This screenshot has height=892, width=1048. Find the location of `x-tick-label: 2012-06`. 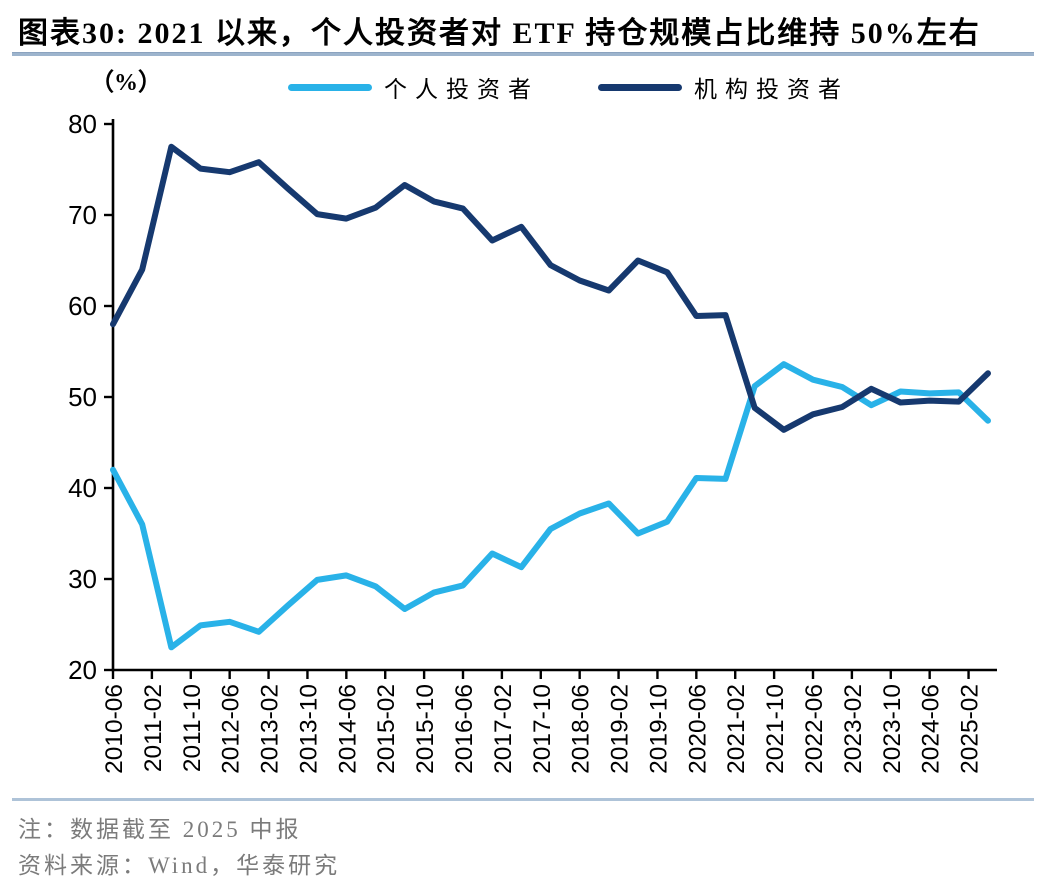

x-tick-label: 2012-06 is located at coordinates (231, 729).